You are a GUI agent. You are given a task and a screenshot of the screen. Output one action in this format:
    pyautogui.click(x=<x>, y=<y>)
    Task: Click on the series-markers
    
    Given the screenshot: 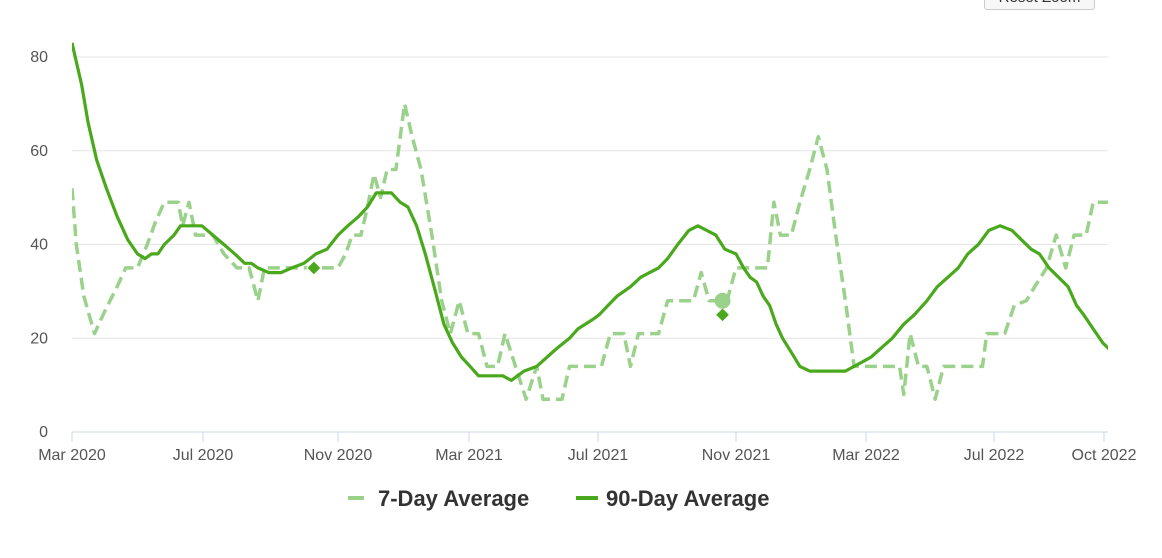 What is the action you would take?
    pyautogui.click(x=518, y=291)
    